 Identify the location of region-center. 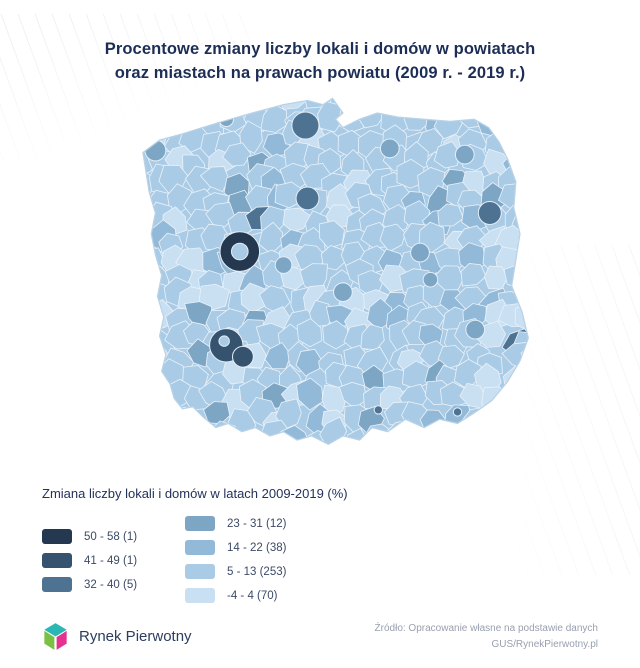
(420, 252).